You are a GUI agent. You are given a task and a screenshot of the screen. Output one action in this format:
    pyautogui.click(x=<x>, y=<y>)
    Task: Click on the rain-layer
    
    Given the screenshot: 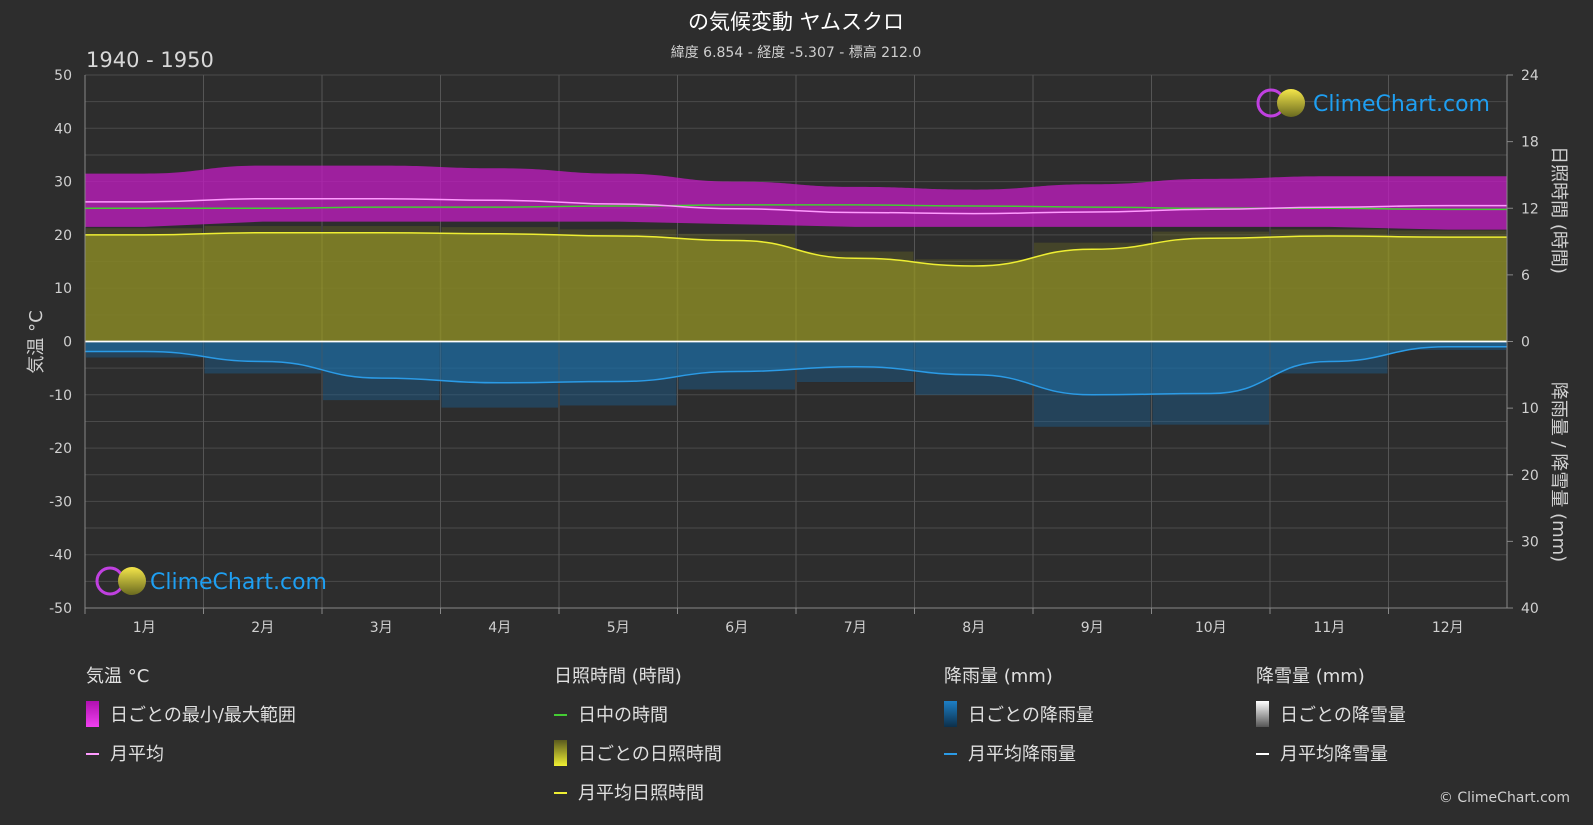 What is the action you would take?
    pyautogui.click(x=796, y=384)
    